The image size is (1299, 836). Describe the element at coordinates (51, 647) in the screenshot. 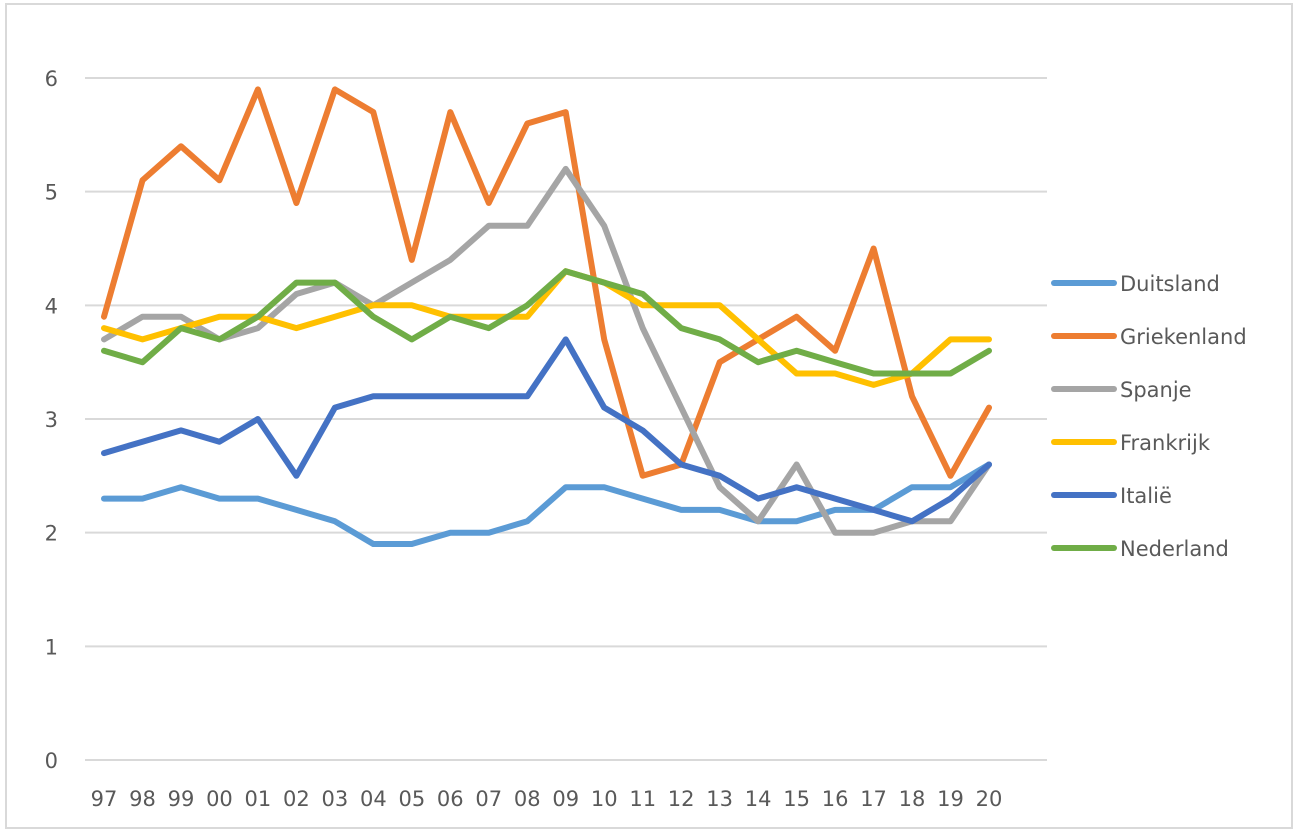

I see `y-tick-label: 1` at that location.